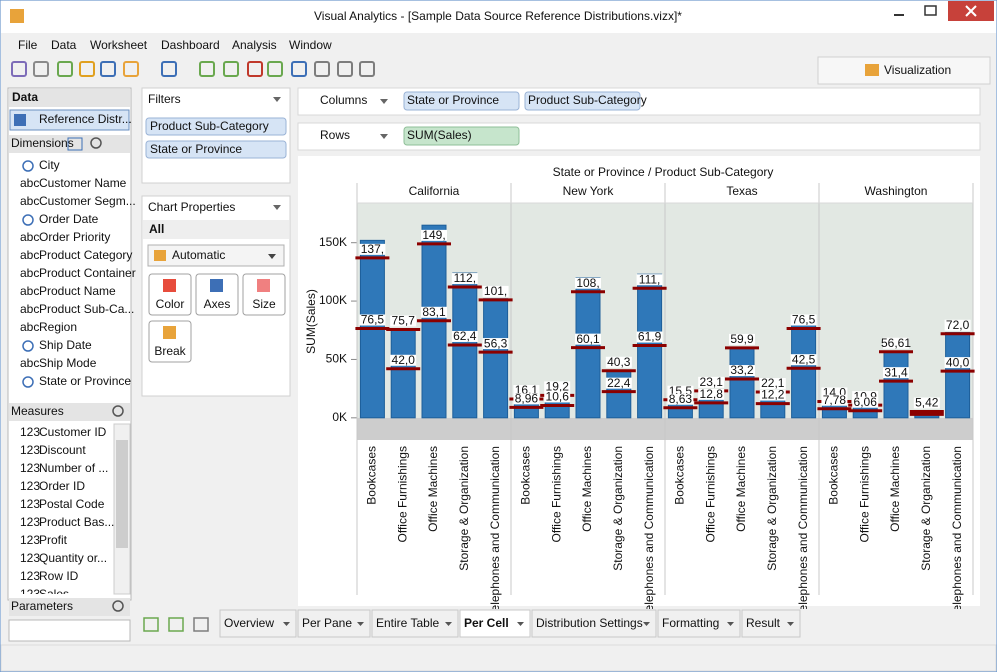  I want to click on filter-item: State or Province, so click(196, 149).